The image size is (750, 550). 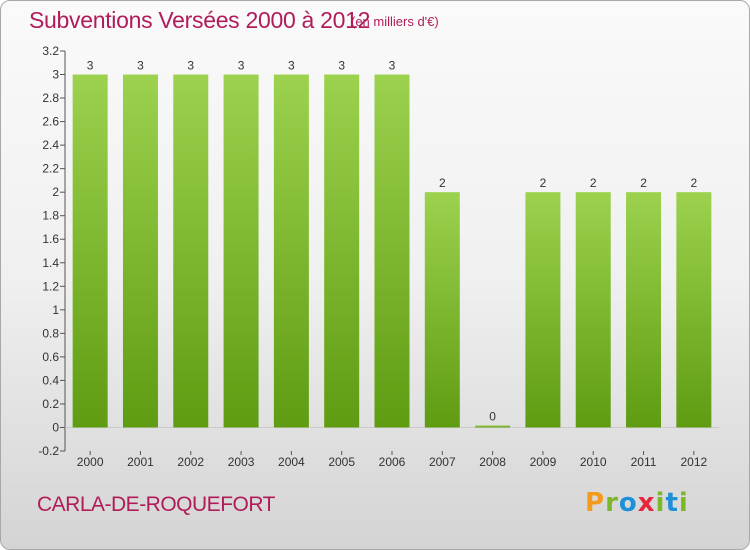 I want to click on x-tick-label: 2000, so click(x=90, y=462).